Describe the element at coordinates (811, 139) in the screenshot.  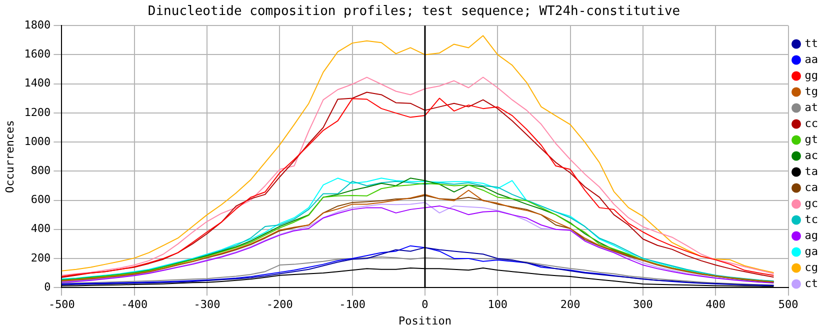
I see `legend-label: gt` at that location.